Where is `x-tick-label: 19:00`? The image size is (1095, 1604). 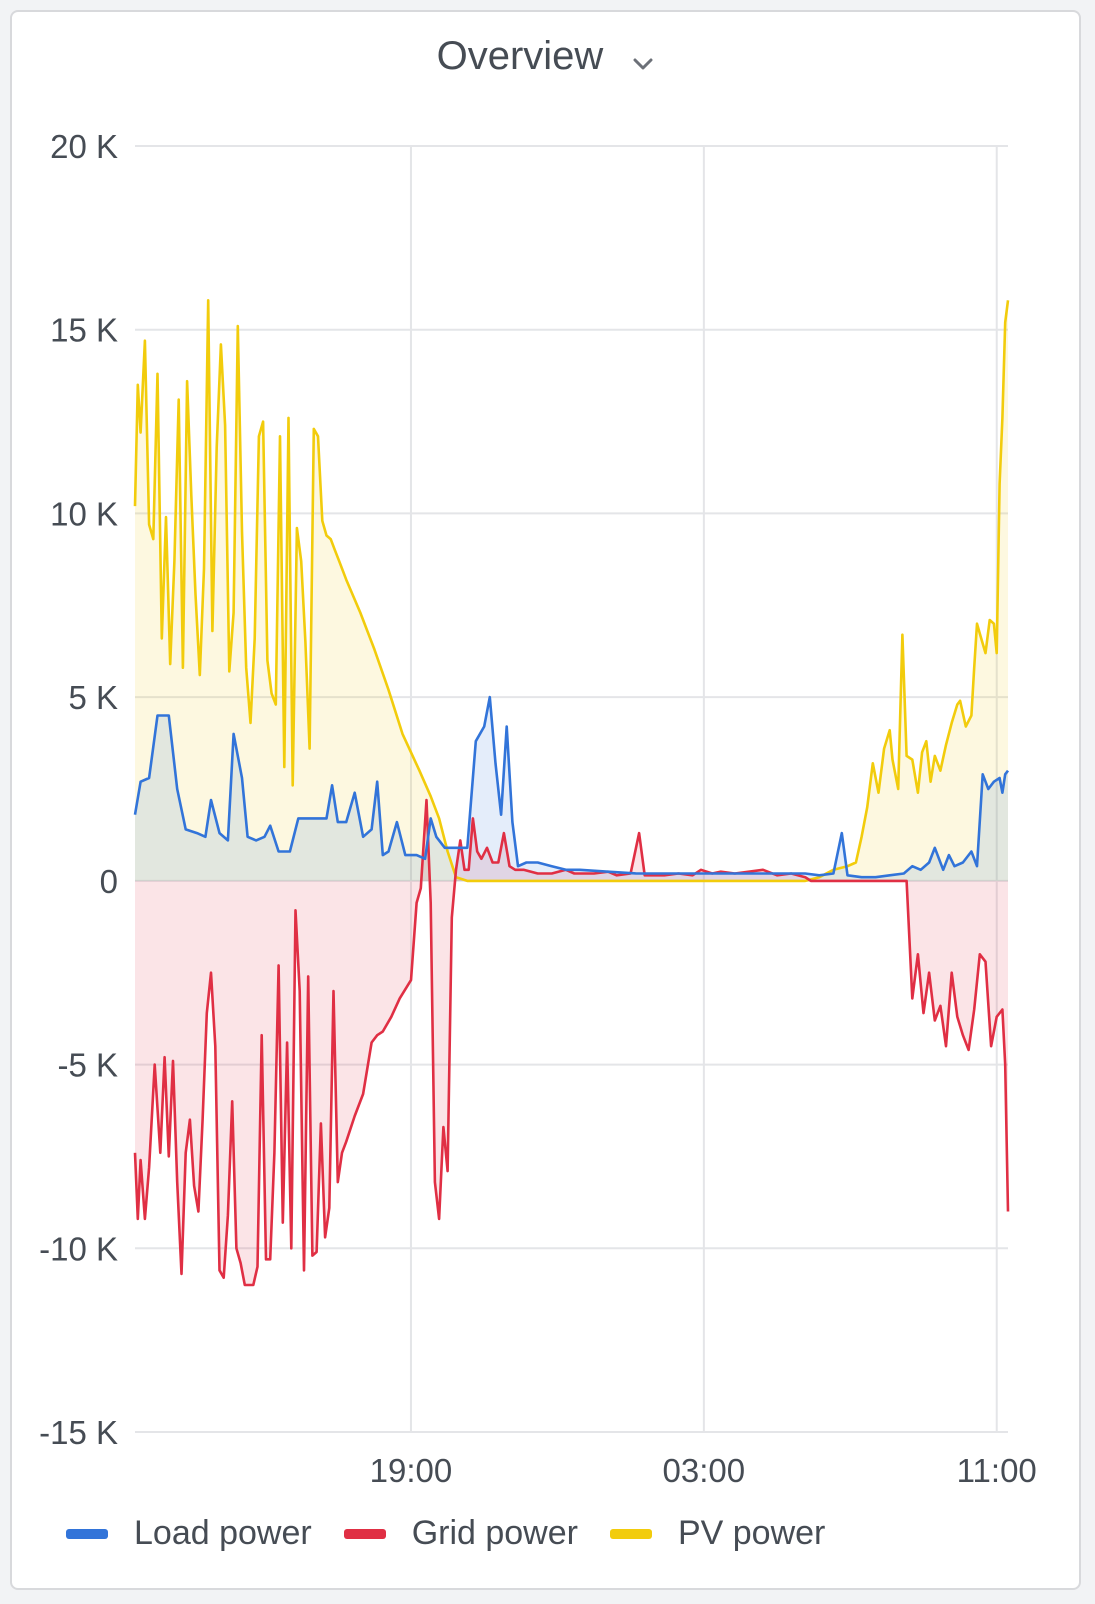 x-tick-label: 19:00 is located at coordinates (411, 1470).